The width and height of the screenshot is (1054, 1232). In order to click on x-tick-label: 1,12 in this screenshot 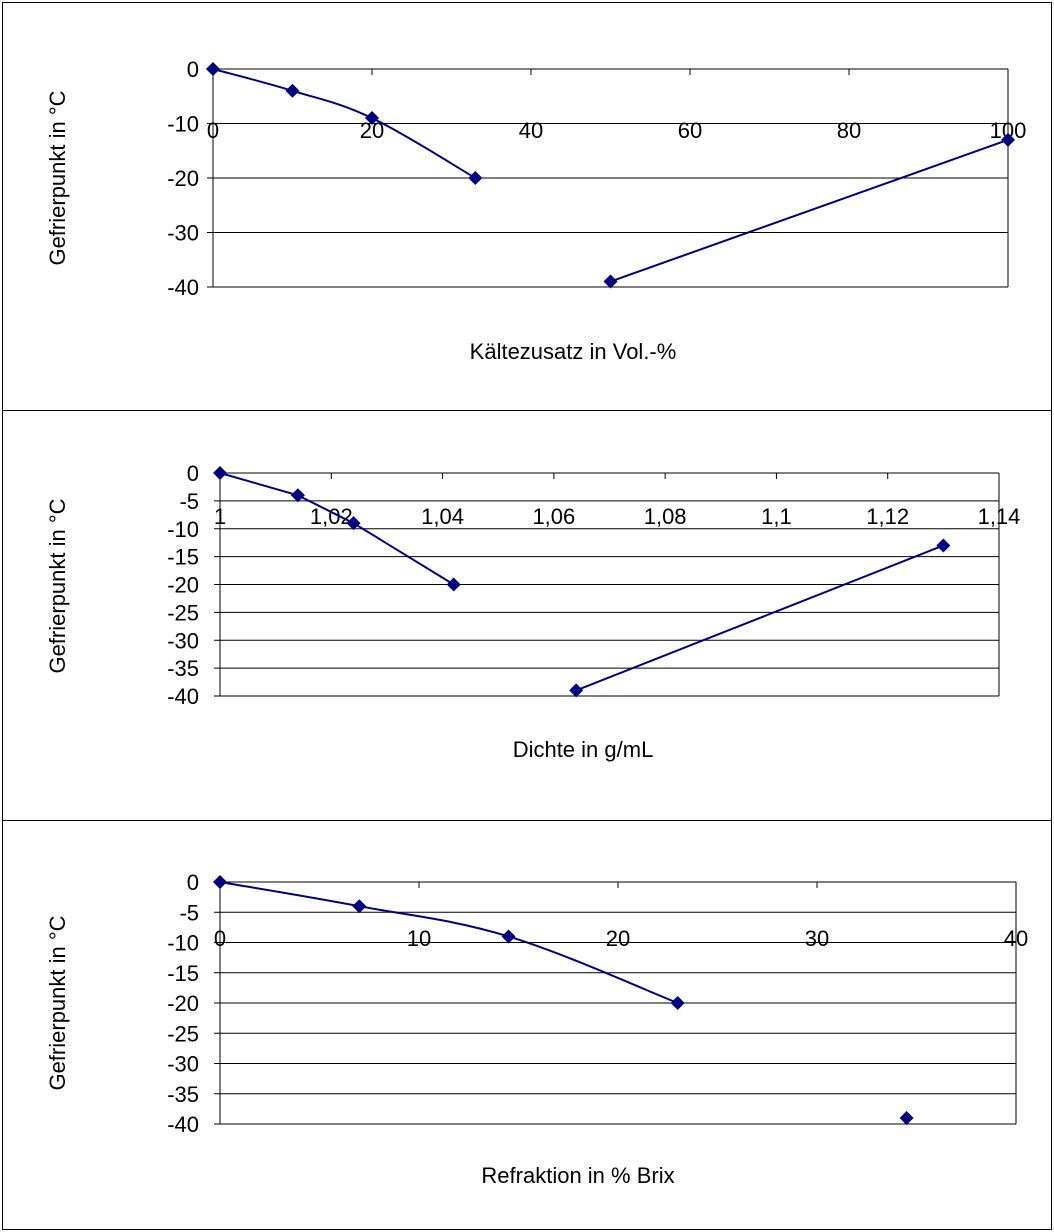, I will do `click(887, 516)`.